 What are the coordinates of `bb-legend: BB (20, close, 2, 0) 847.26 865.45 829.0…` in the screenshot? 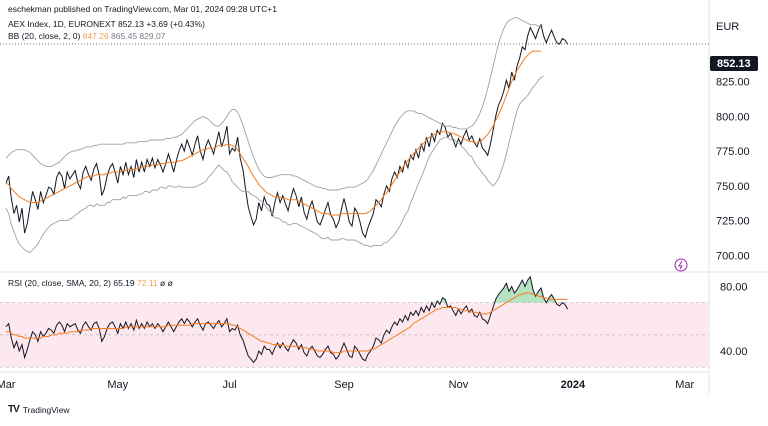 It's located at (86, 36).